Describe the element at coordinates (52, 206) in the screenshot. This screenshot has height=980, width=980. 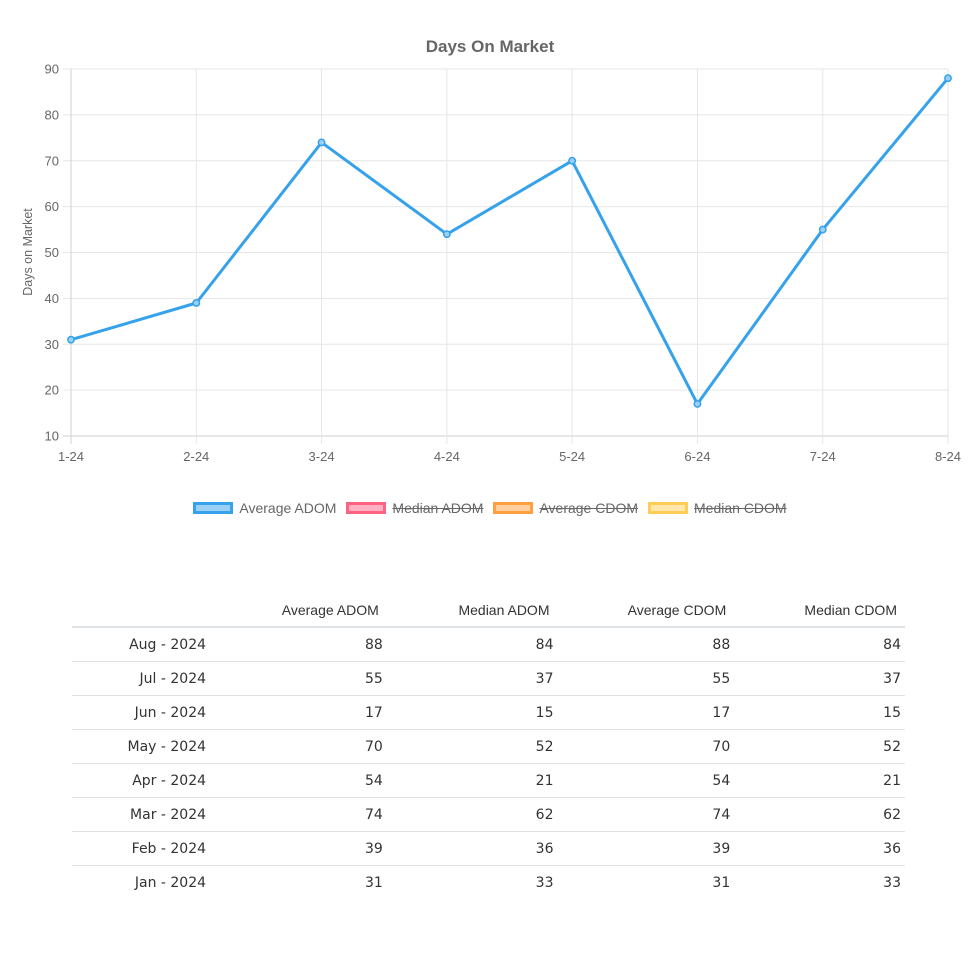
I see `y-tick-label: 60` at that location.